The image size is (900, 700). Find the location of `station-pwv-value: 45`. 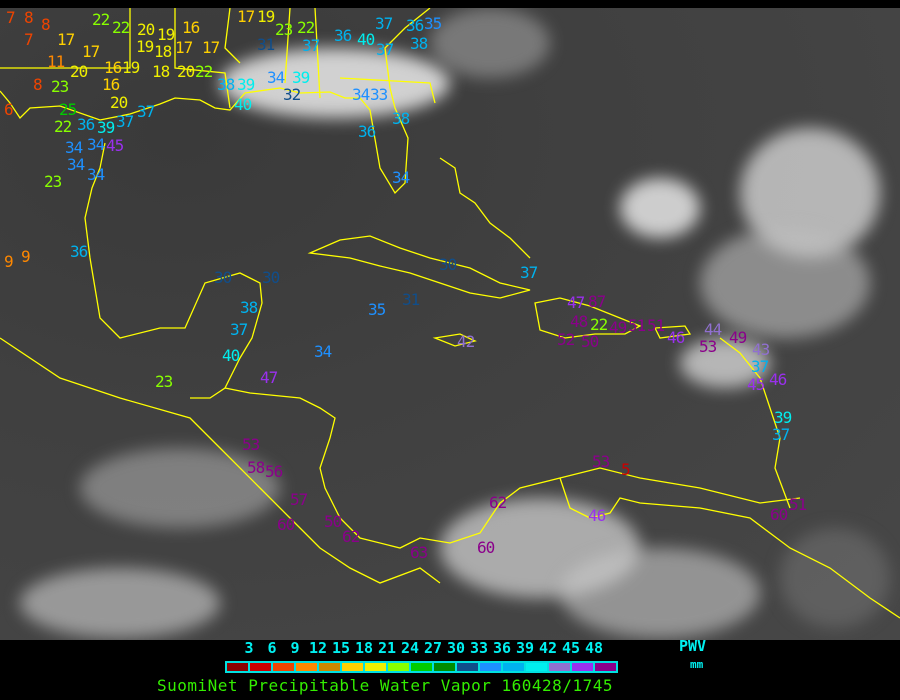

station-pwv-value: 45 is located at coordinates (115, 145).